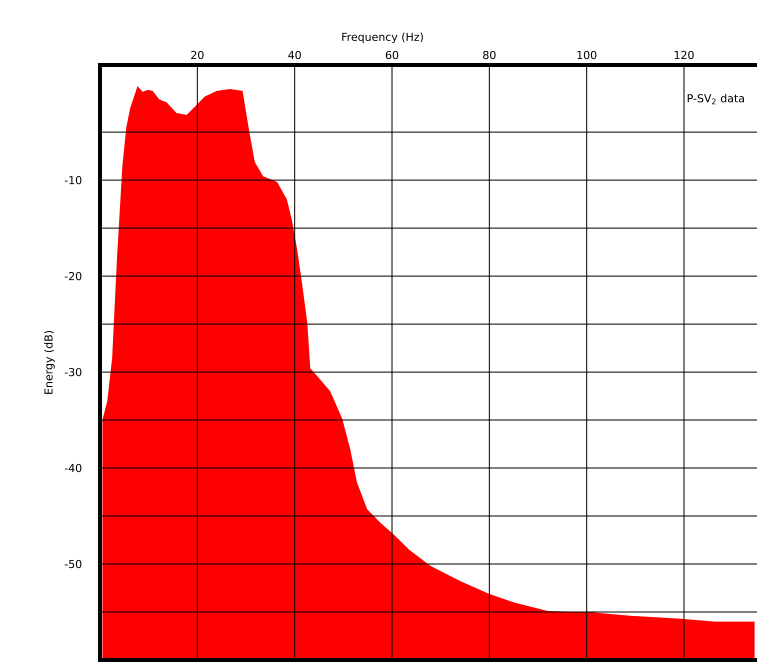 The image size is (757, 667). What do you see at coordinates (73, 372) in the screenshot?
I see `y-tick-label: -30` at bounding box center [73, 372].